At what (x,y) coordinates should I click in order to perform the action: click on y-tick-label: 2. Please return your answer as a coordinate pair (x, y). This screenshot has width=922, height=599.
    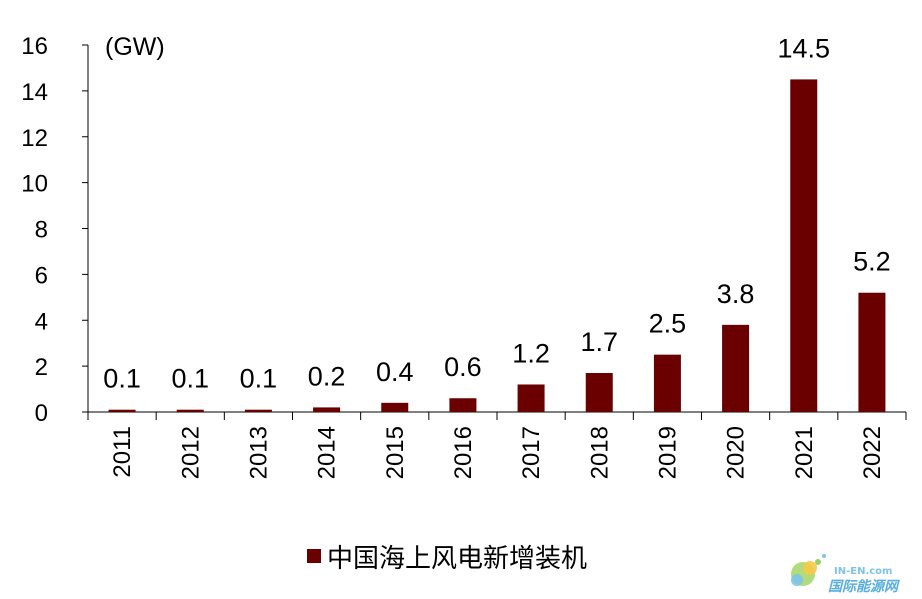
    Looking at the image, I should click on (41, 367).